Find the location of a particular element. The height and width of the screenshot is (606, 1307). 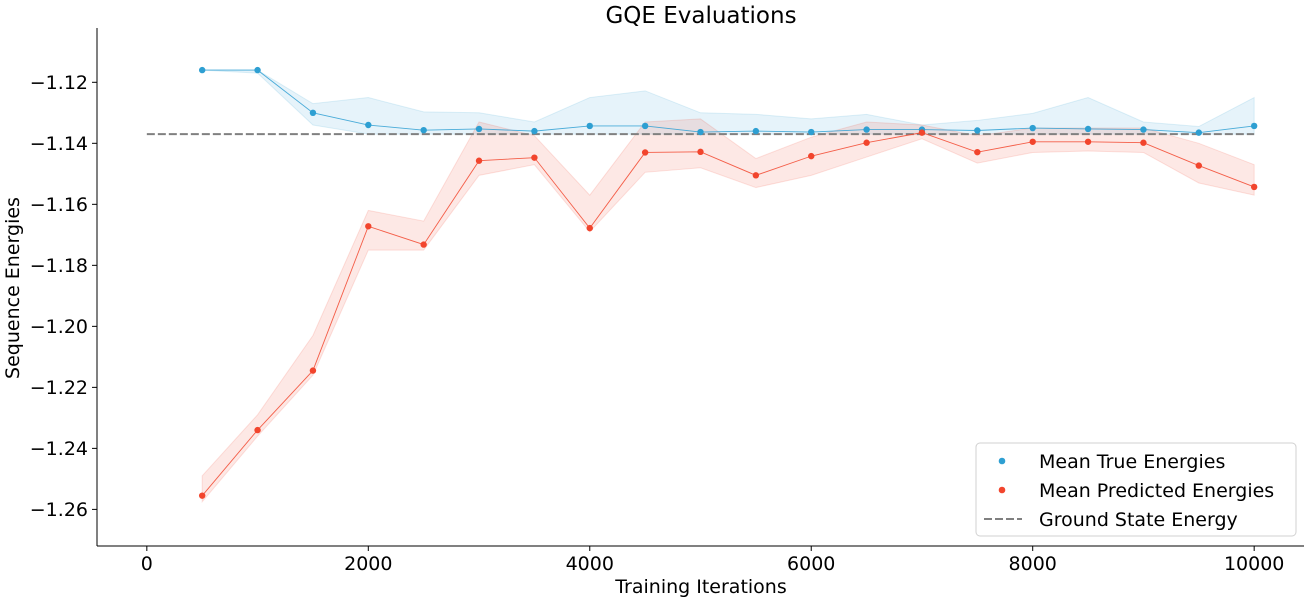

legend-label-mean-true-energies: Mean True Energies is located at coordinates (1132, 462).